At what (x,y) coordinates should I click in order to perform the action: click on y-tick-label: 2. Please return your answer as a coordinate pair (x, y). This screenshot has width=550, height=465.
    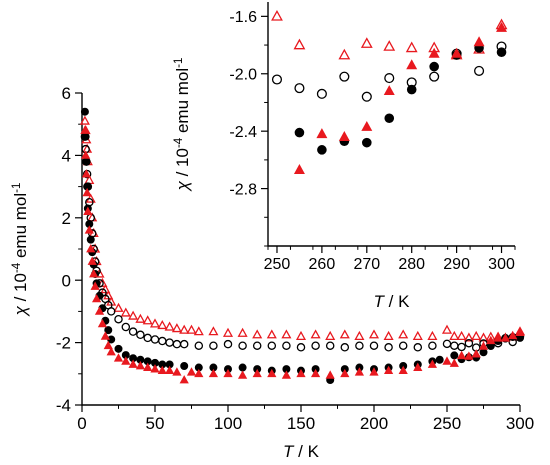
    Looking at the image, I should click on (66, 218).